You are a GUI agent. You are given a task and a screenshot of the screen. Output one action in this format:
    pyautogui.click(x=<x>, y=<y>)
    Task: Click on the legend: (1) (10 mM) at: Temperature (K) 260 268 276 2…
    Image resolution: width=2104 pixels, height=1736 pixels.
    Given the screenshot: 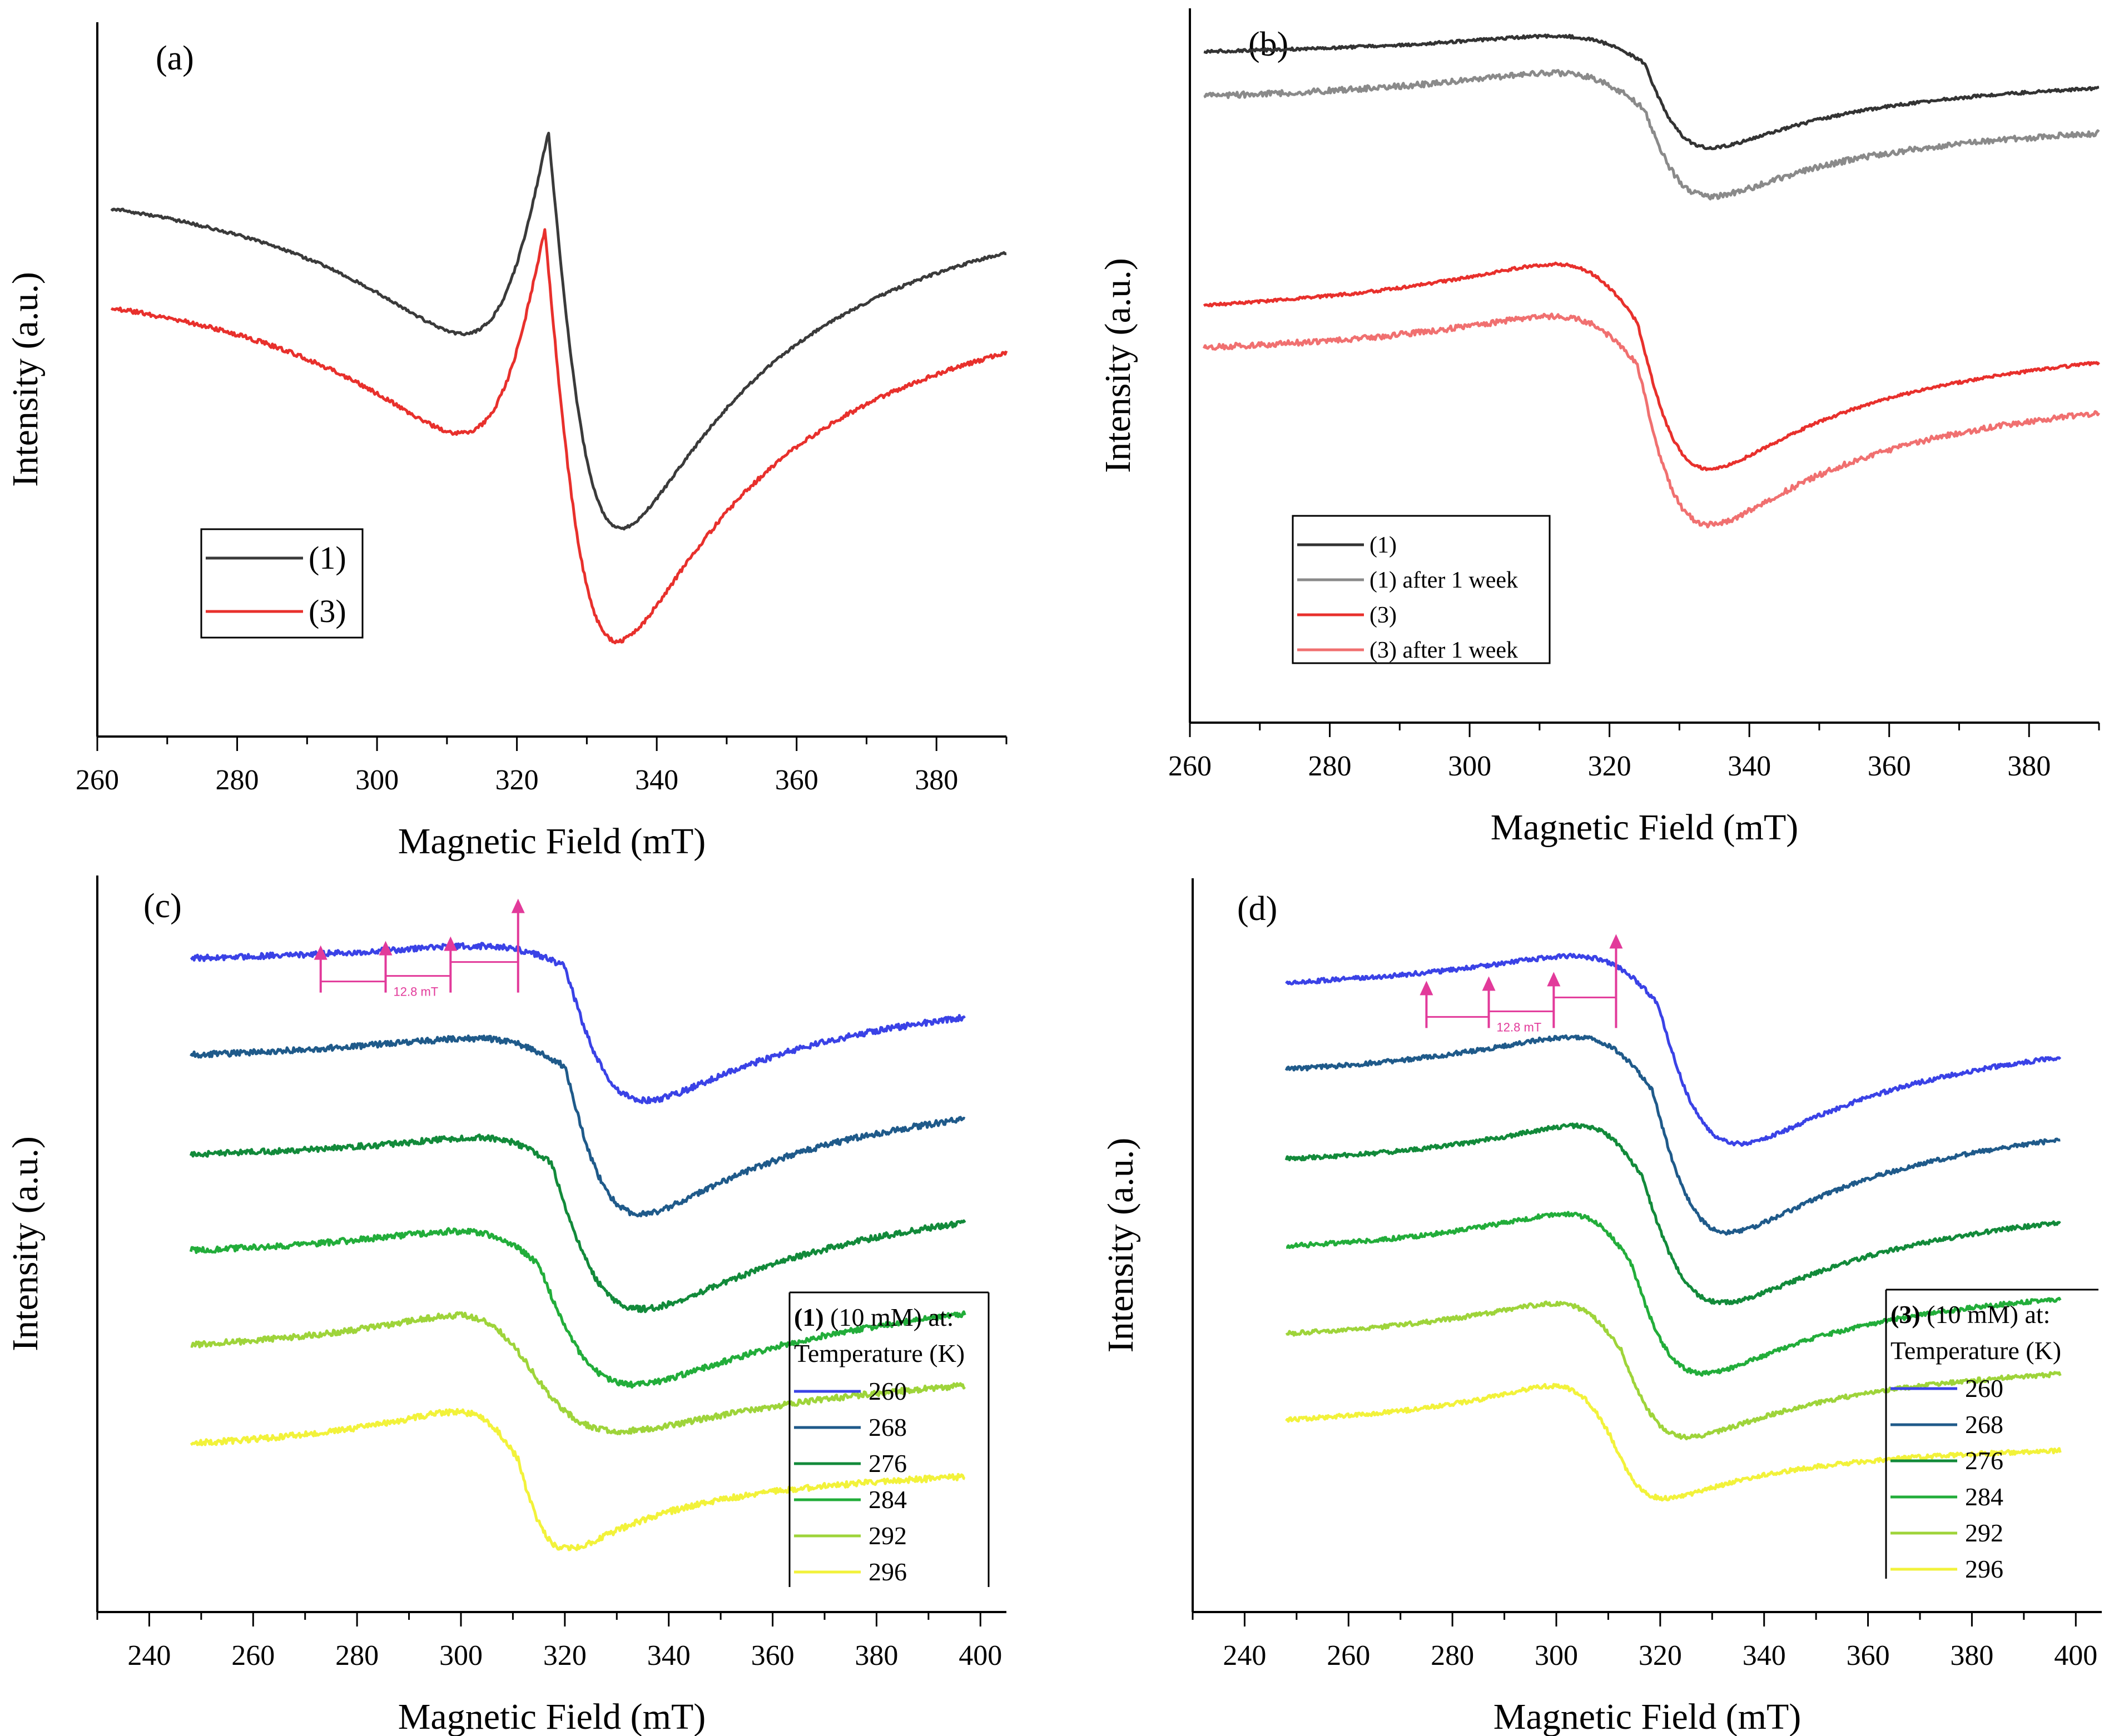 What is the action you would take?
    pyautogui.click(x=889, y=1439)
    